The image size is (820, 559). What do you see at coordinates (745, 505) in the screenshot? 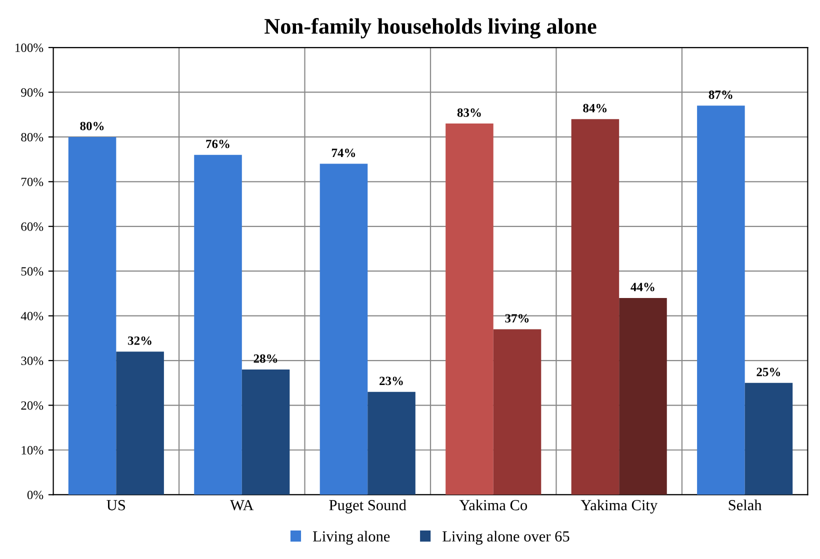
I see `x-tick-label: Selah` at bounding box center [745, 505].